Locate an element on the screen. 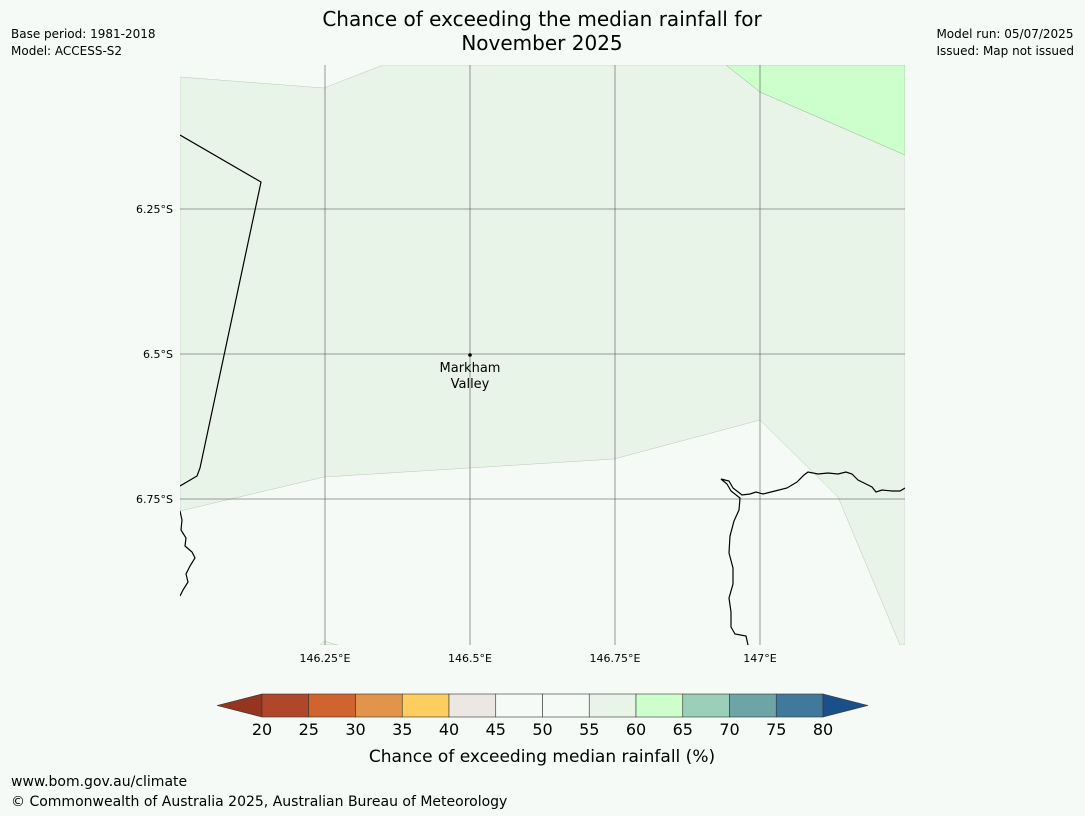 Image resolution: width=1085 pixels, height=816 pixels. colorbar-over-arrow is located at coordinates (845, 705).